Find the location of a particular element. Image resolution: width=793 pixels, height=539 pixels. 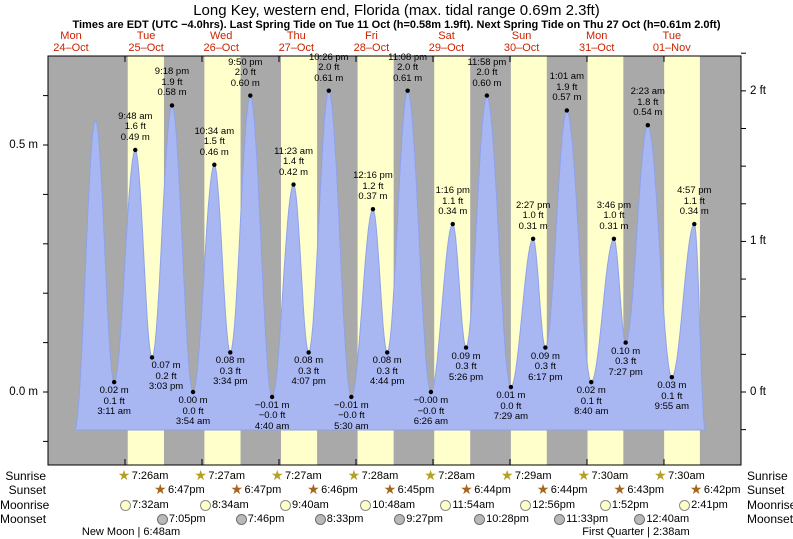

tide-annotation-line: 10:34 am is located at coordinates (214, 131).